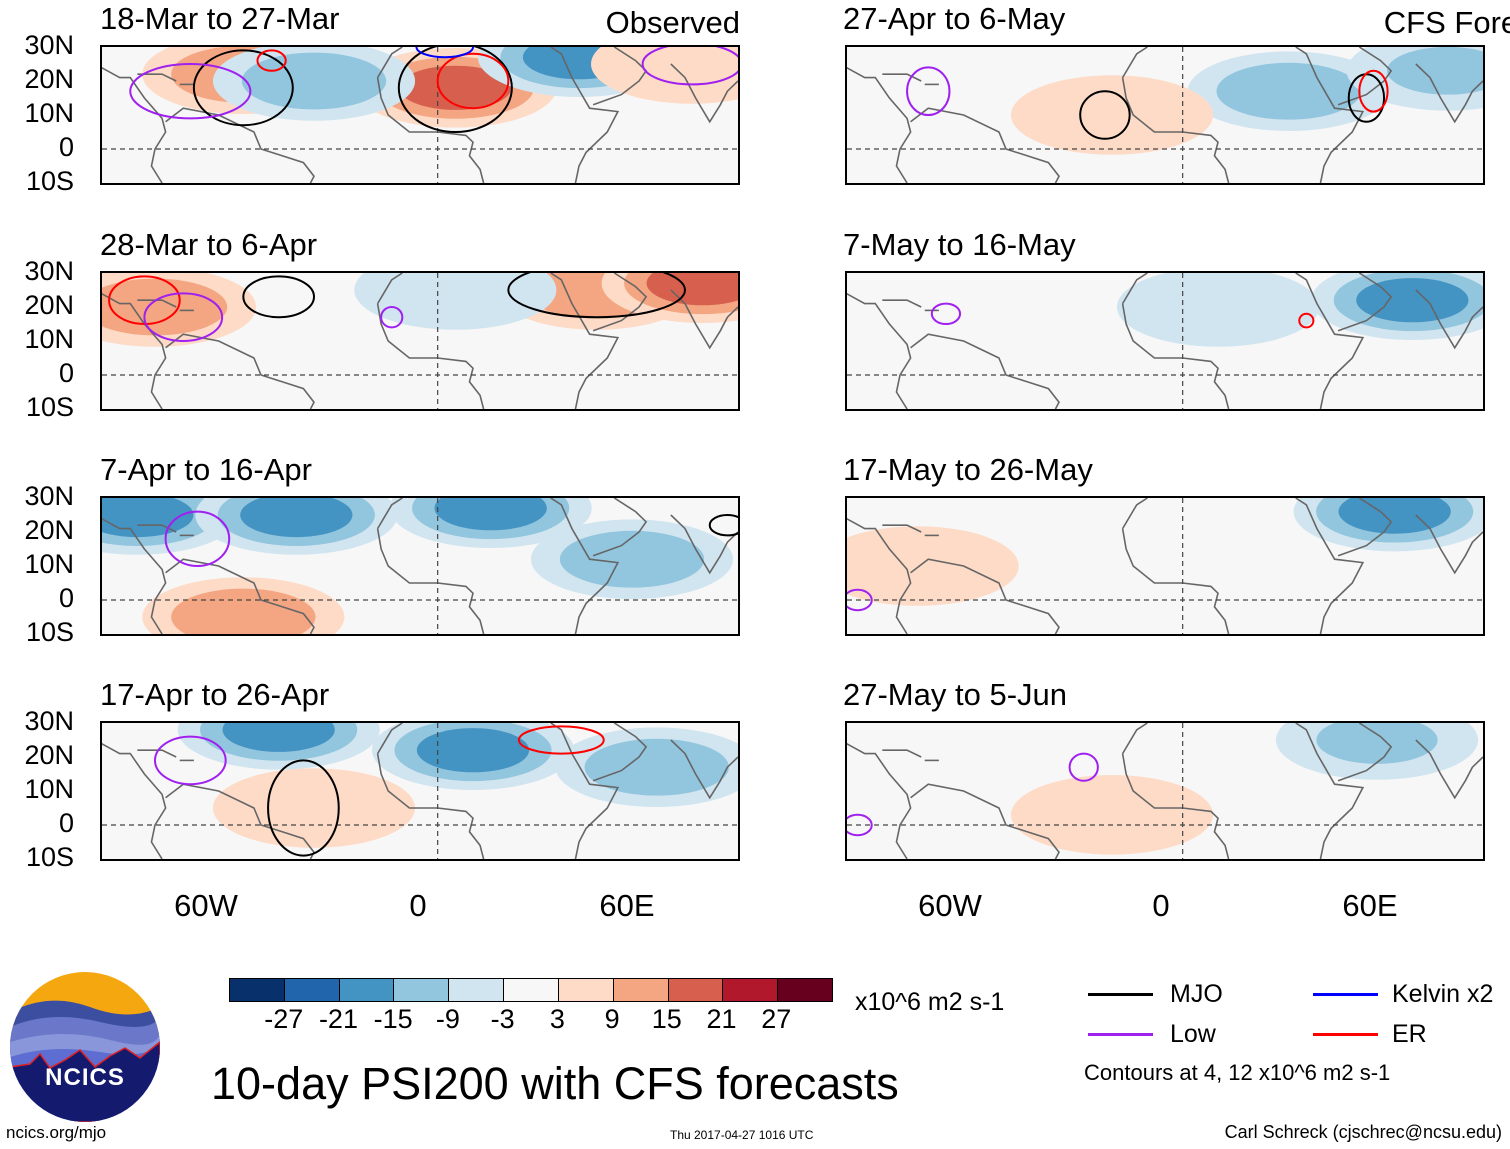  Describe the element at coordinates (502, 1019) in the screenshot. I see `colorbar-tick-label: -3` at that location.